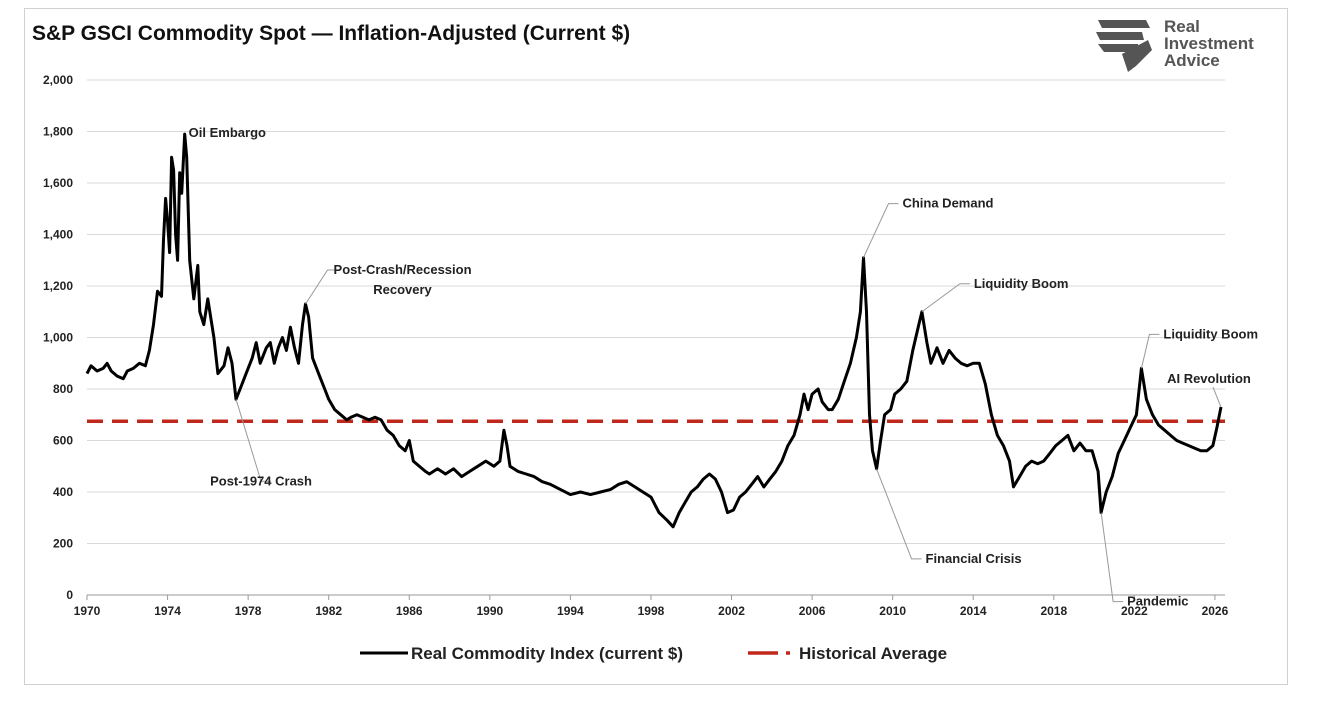  Describe the element at coordinates (547, 653) in the screenshot. I see `legend-label-series: Real Commodity Index (current $)` at that location.